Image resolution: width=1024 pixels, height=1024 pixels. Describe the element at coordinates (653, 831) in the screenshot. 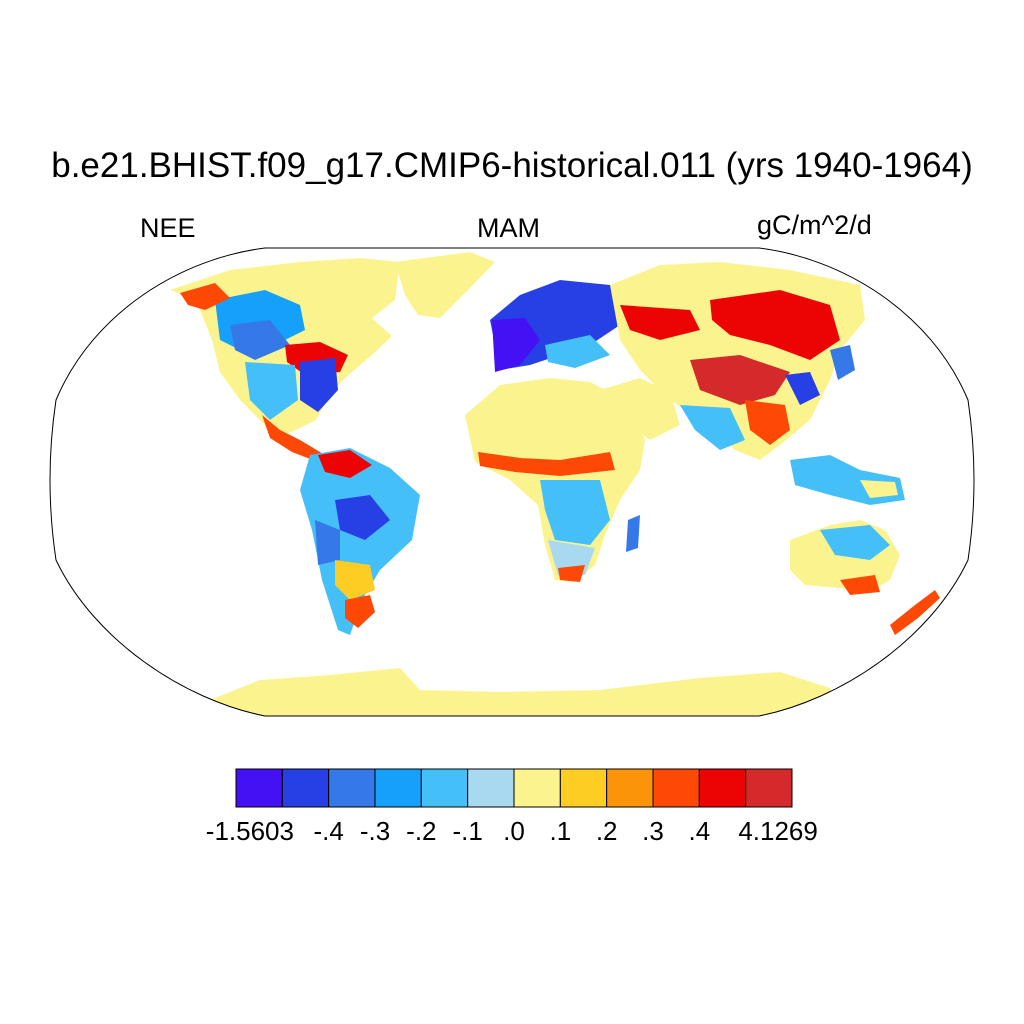

I see `colorbar-tick-label: .3` at that location.